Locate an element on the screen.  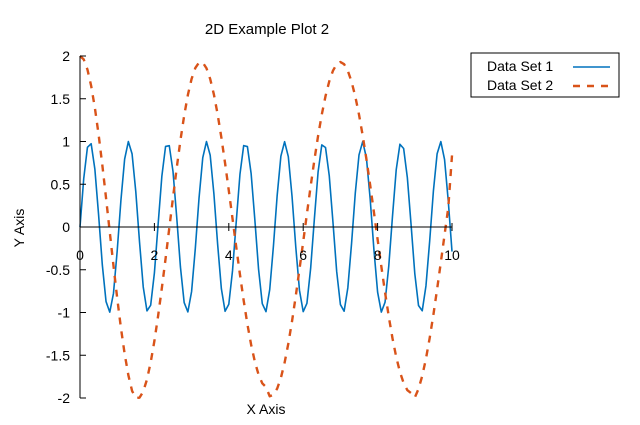
x-tick-label-0: 0 is located at coordinates (80, 255).